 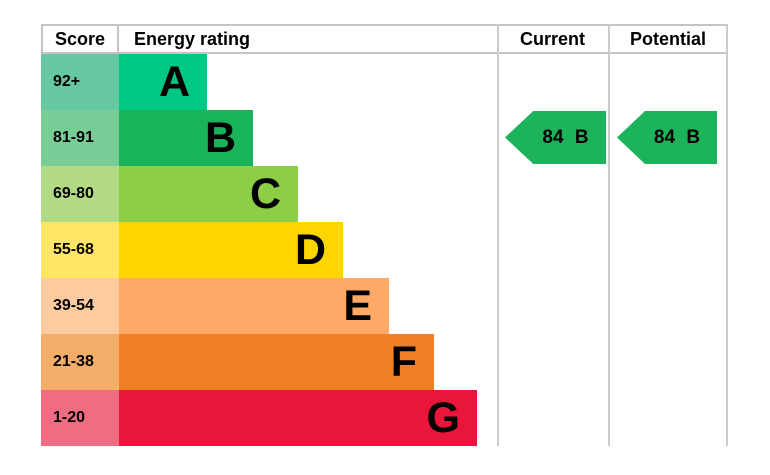 What do you see at coordinates (609, 235) in the screenshot?
I see `current-potential-divider` at bounding box center [609, 235].